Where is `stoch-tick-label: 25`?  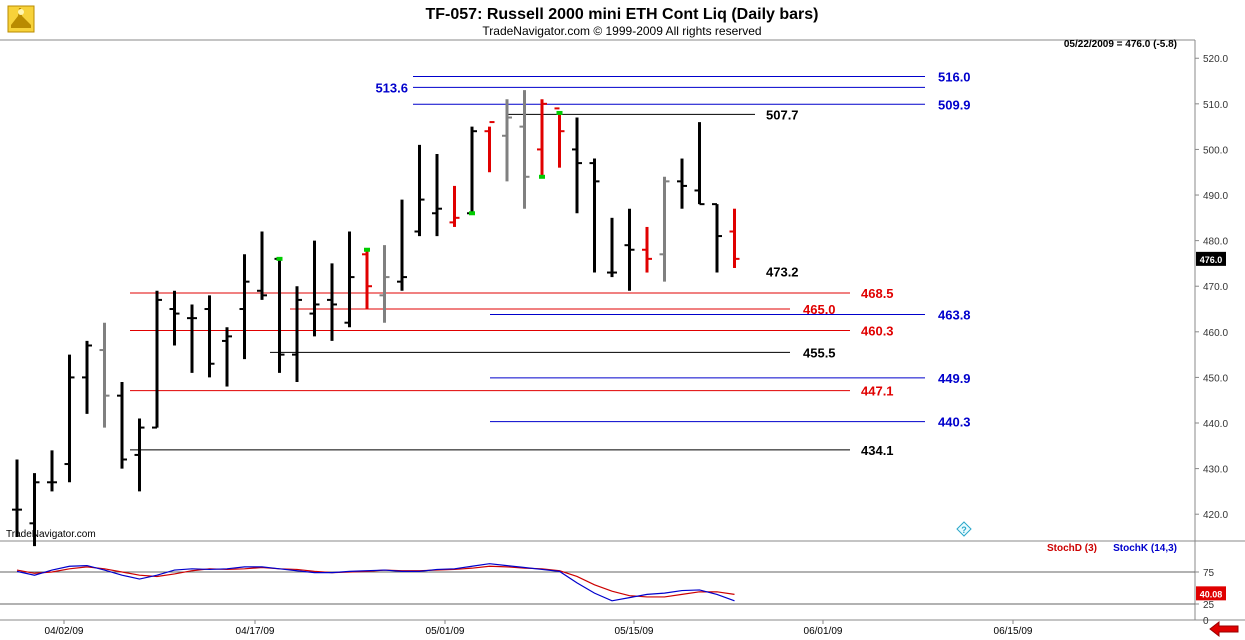
stoch-tick-label: 25 is located at coordinates (1209, 605).